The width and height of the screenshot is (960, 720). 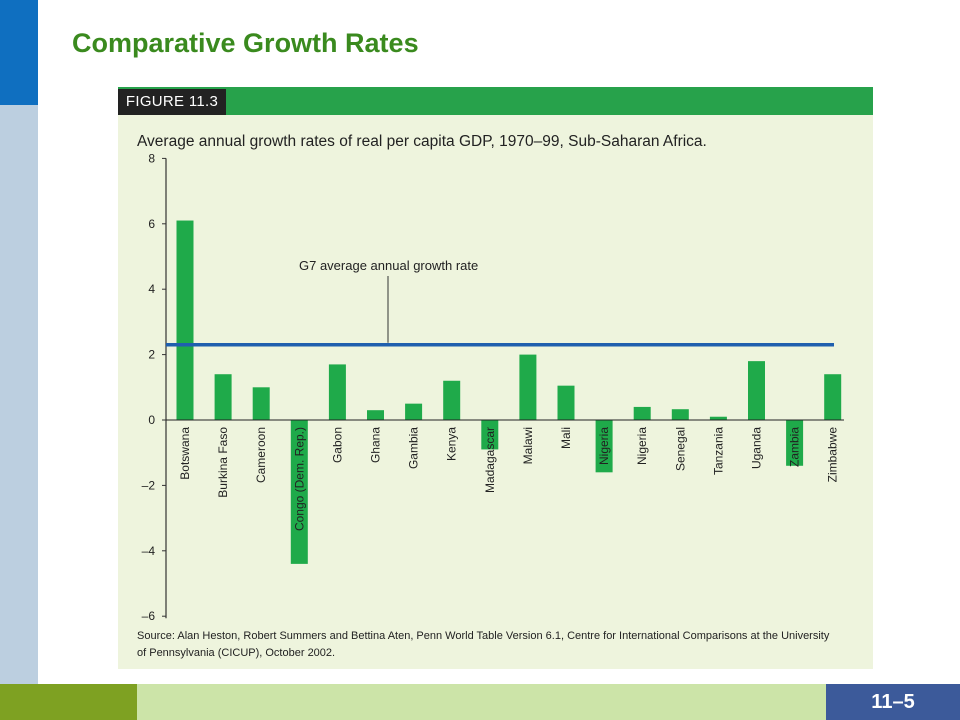 What do you see at coordinates (528, 445) in the screenshot?
I see `category-label: Malawi` at bounding box center [528, 445].